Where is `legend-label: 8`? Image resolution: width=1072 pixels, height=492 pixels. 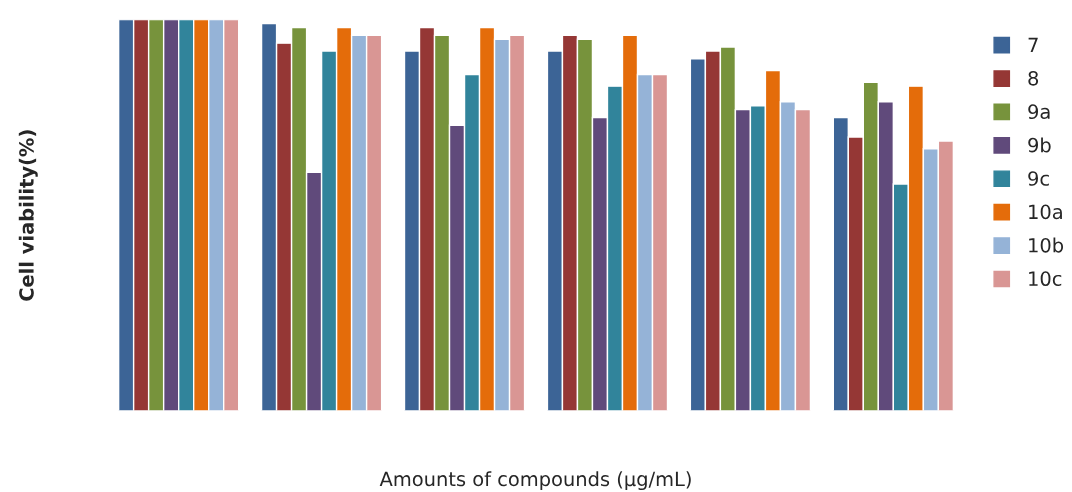
legend-label: 8 is located at coordinates (1033, 78).